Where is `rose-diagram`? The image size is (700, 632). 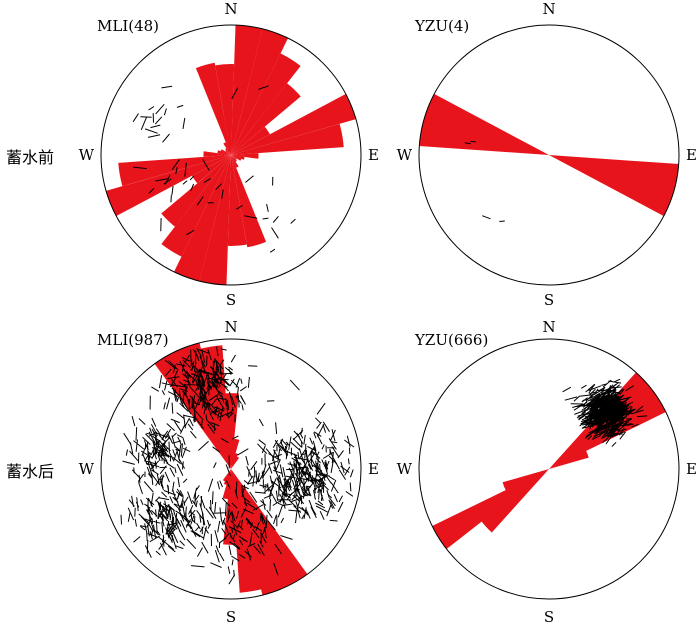 rose-diagram is located at coordinates (231, 155).